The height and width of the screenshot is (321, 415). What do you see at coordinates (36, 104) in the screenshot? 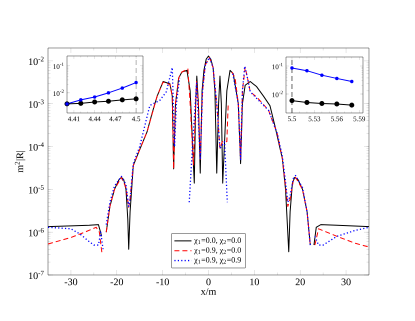
I see `y-tick-label: 10$^{-3}$` at bounding box center [36, 104].